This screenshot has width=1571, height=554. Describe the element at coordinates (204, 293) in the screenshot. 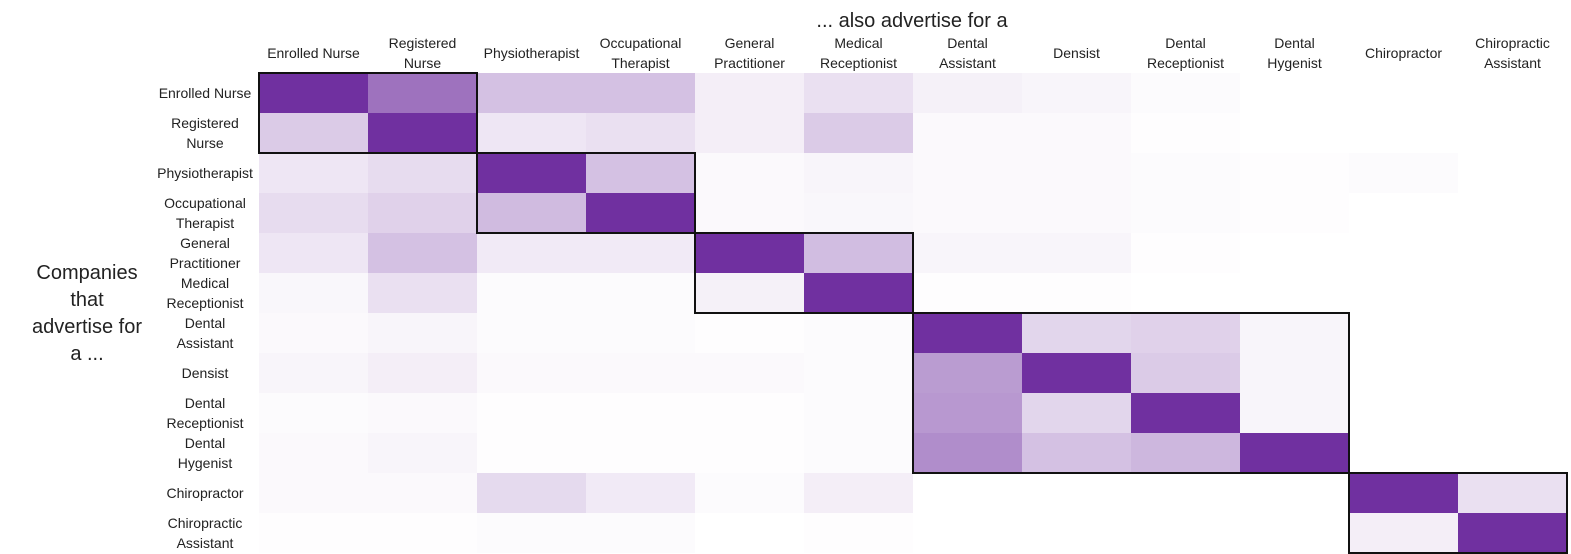

I see `row-label: Medical Receptionist` at that location.